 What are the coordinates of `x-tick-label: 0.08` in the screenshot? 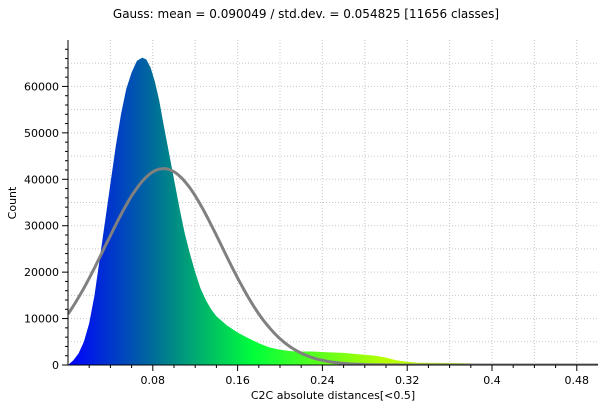 It's located at (153, 380).